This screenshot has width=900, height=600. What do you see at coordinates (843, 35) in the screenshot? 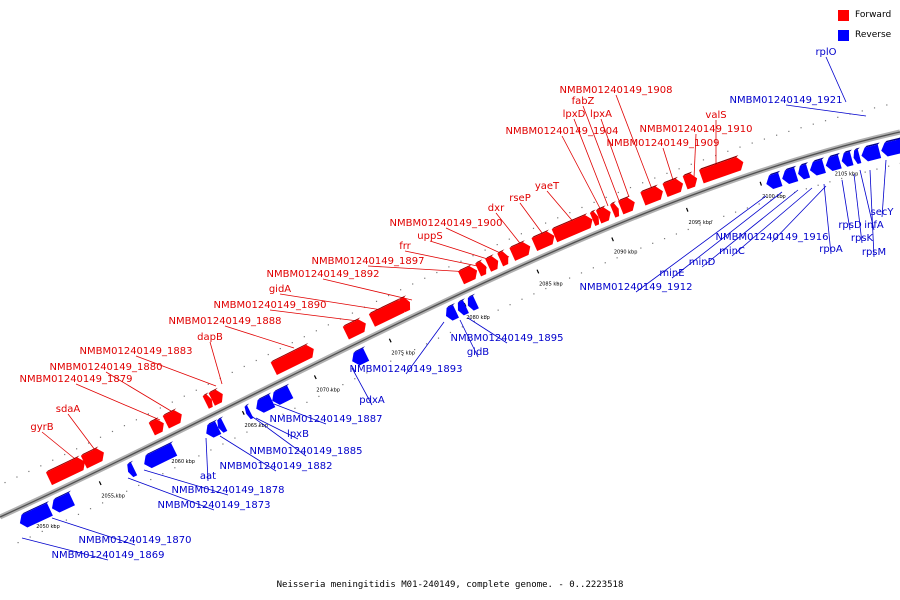
I see `reverse-swatch` at bounding box center [843, 35].